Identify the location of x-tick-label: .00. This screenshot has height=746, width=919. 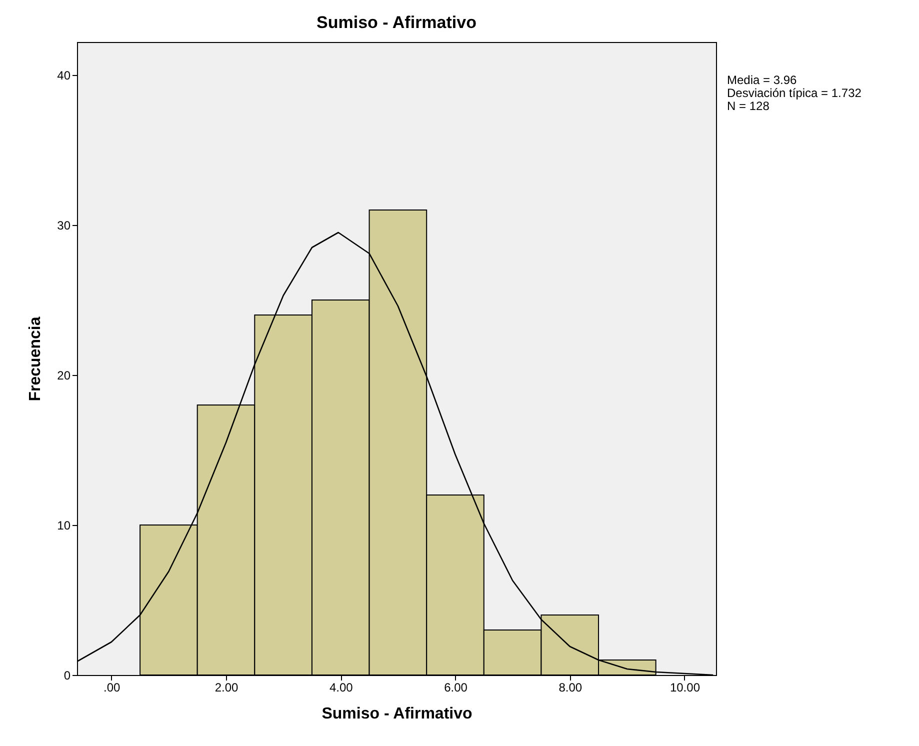
(112, 687).